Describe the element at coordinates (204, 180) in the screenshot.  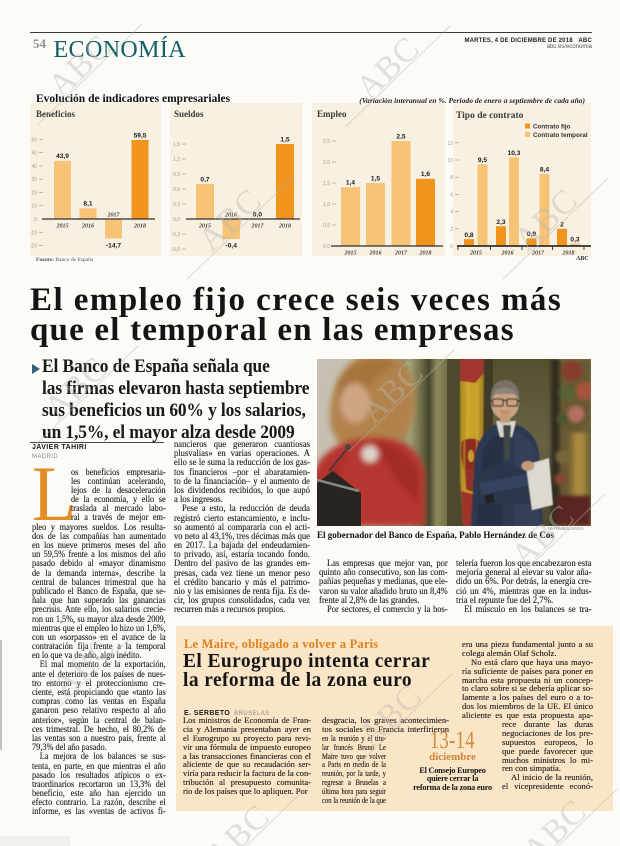
I see `svg-text: 0,7` at that location.